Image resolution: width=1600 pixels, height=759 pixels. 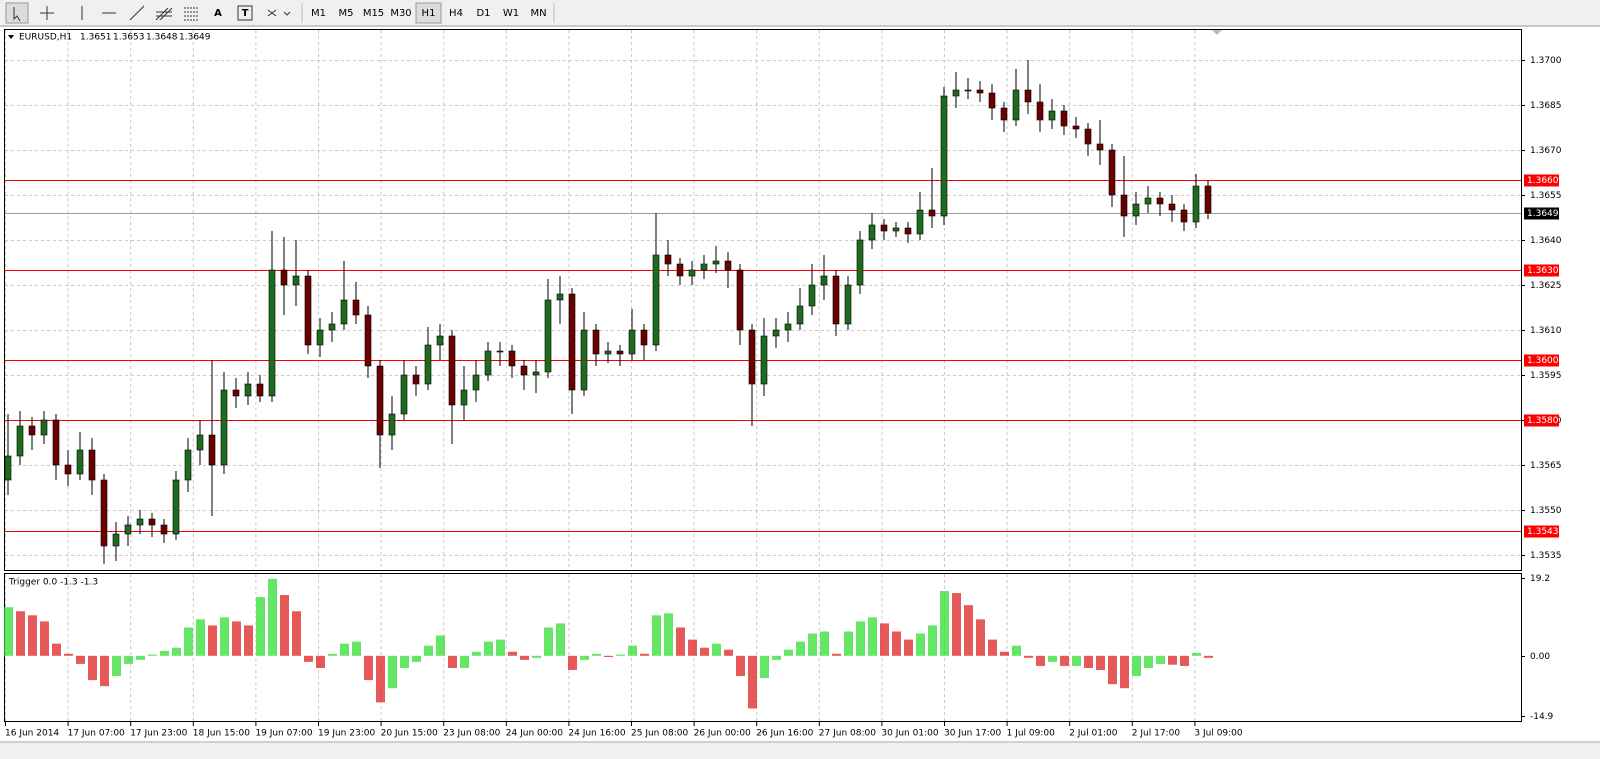 I want to click on timeframe-button: M30, so click(x=400, y=13).